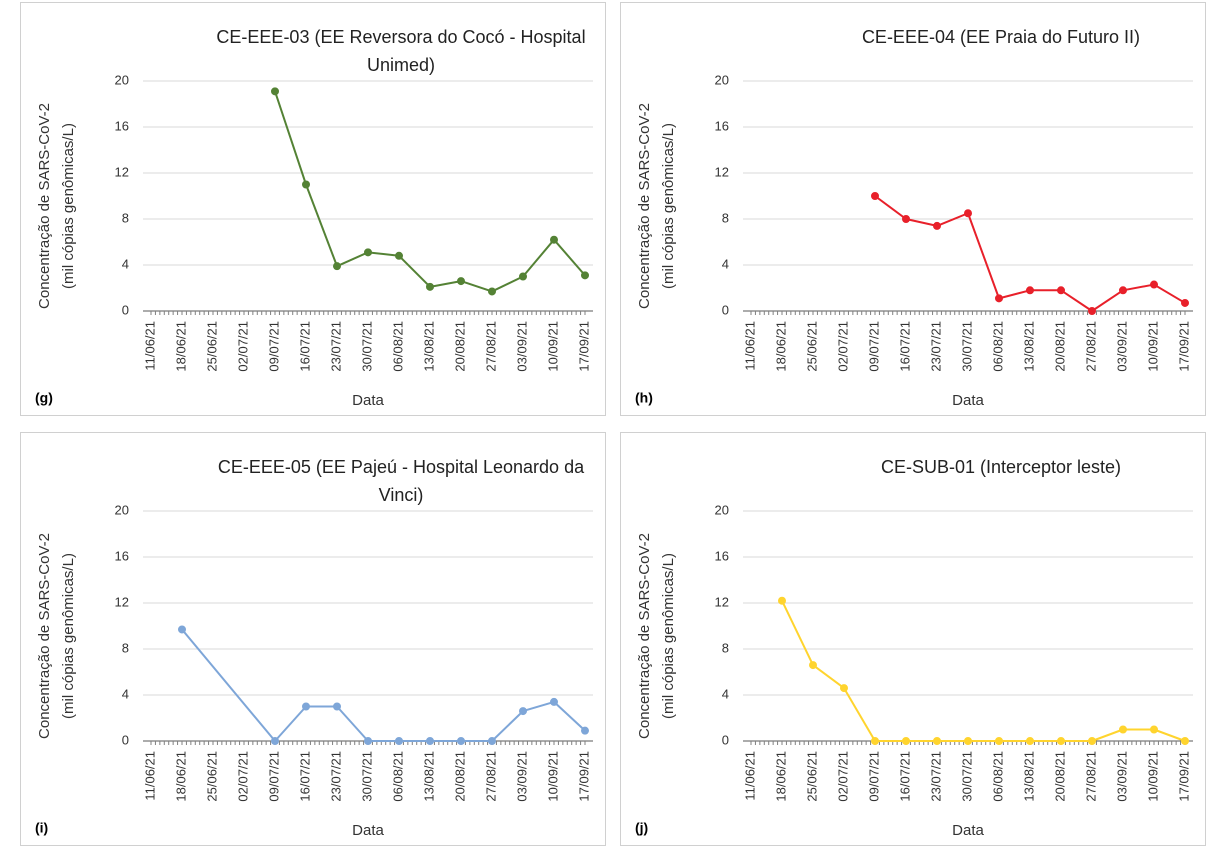  Describe the element at coordinates (44, 398) in the screenshot. I see `panel-label: (g)` at that location.